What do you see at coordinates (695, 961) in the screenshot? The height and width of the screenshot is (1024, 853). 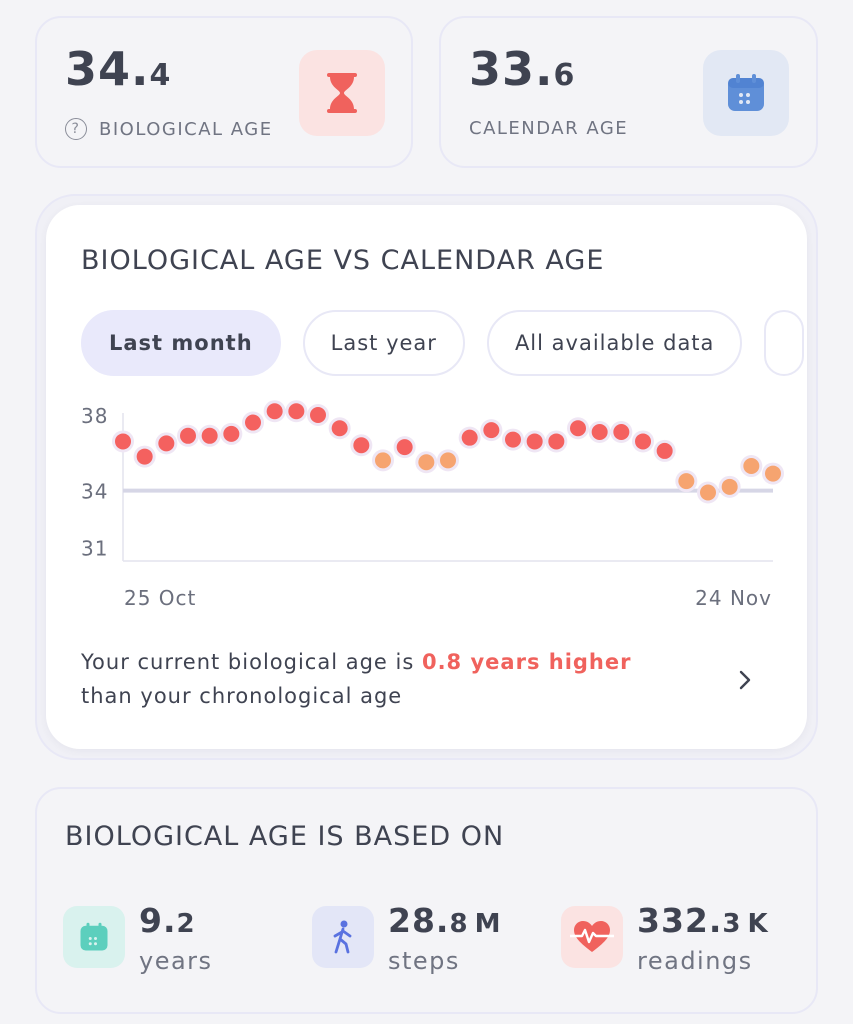 I see `metric-readings-label: readings` at bounding box center [695, 961].